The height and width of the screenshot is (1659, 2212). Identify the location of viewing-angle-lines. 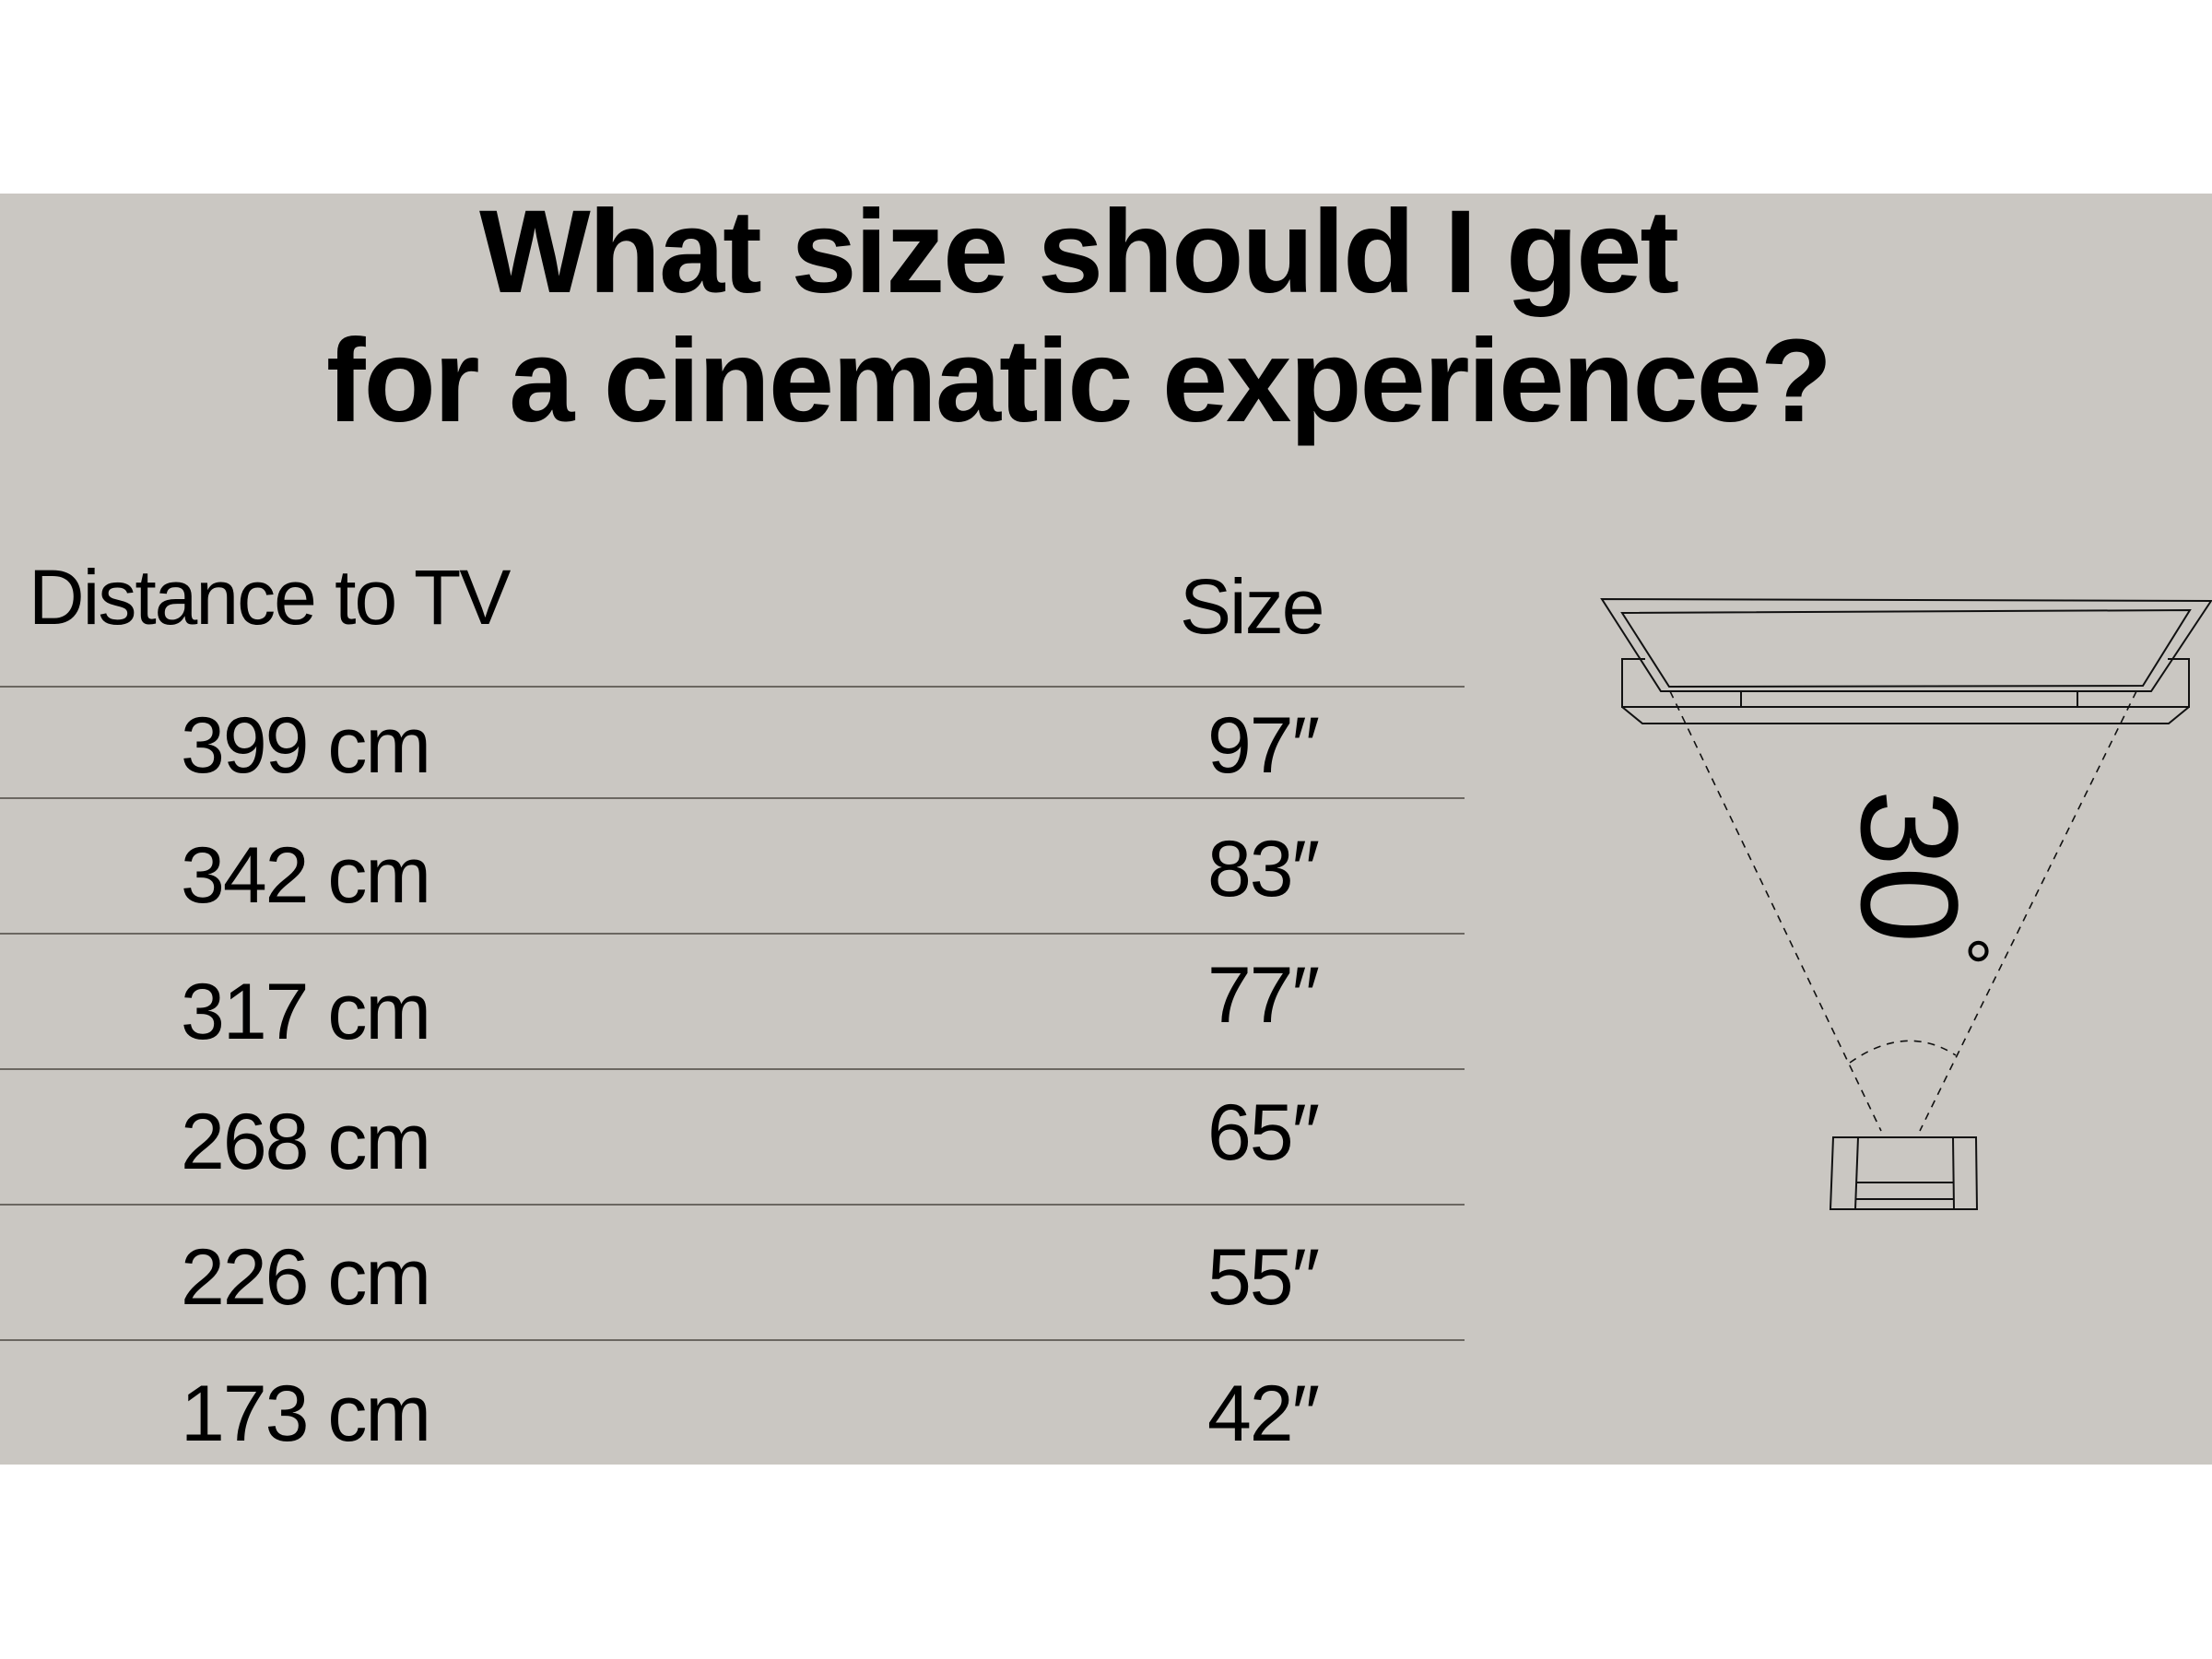
(1903, 911).